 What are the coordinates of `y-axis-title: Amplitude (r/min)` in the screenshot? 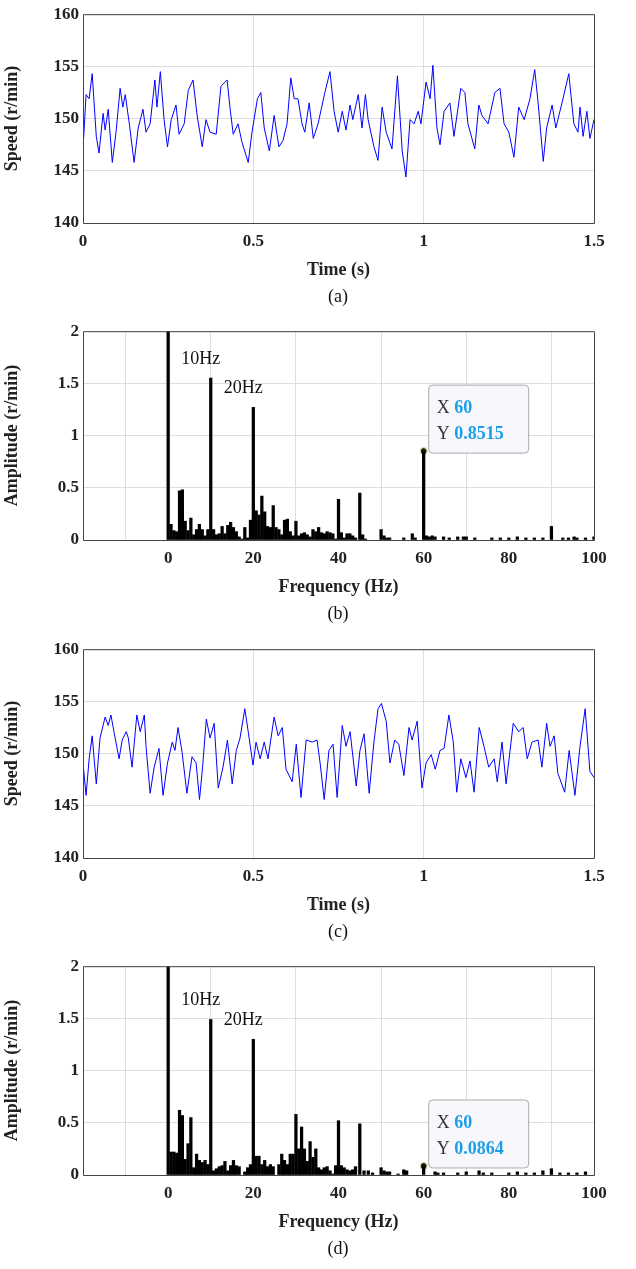 It's located at (12, 436).